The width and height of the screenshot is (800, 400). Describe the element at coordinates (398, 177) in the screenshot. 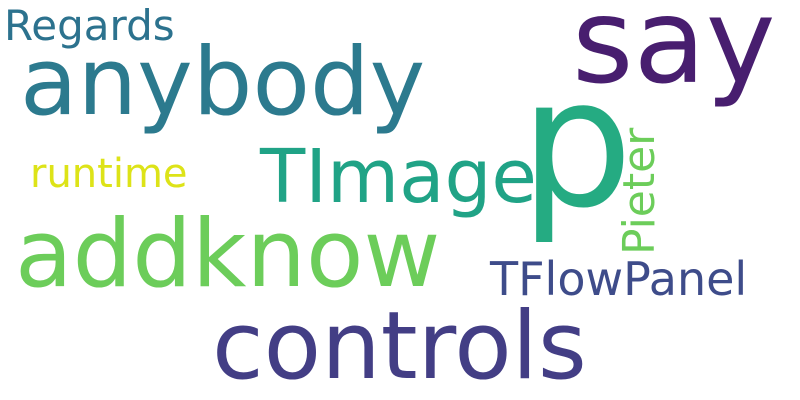

I see `word-timage: TImage` at that location.